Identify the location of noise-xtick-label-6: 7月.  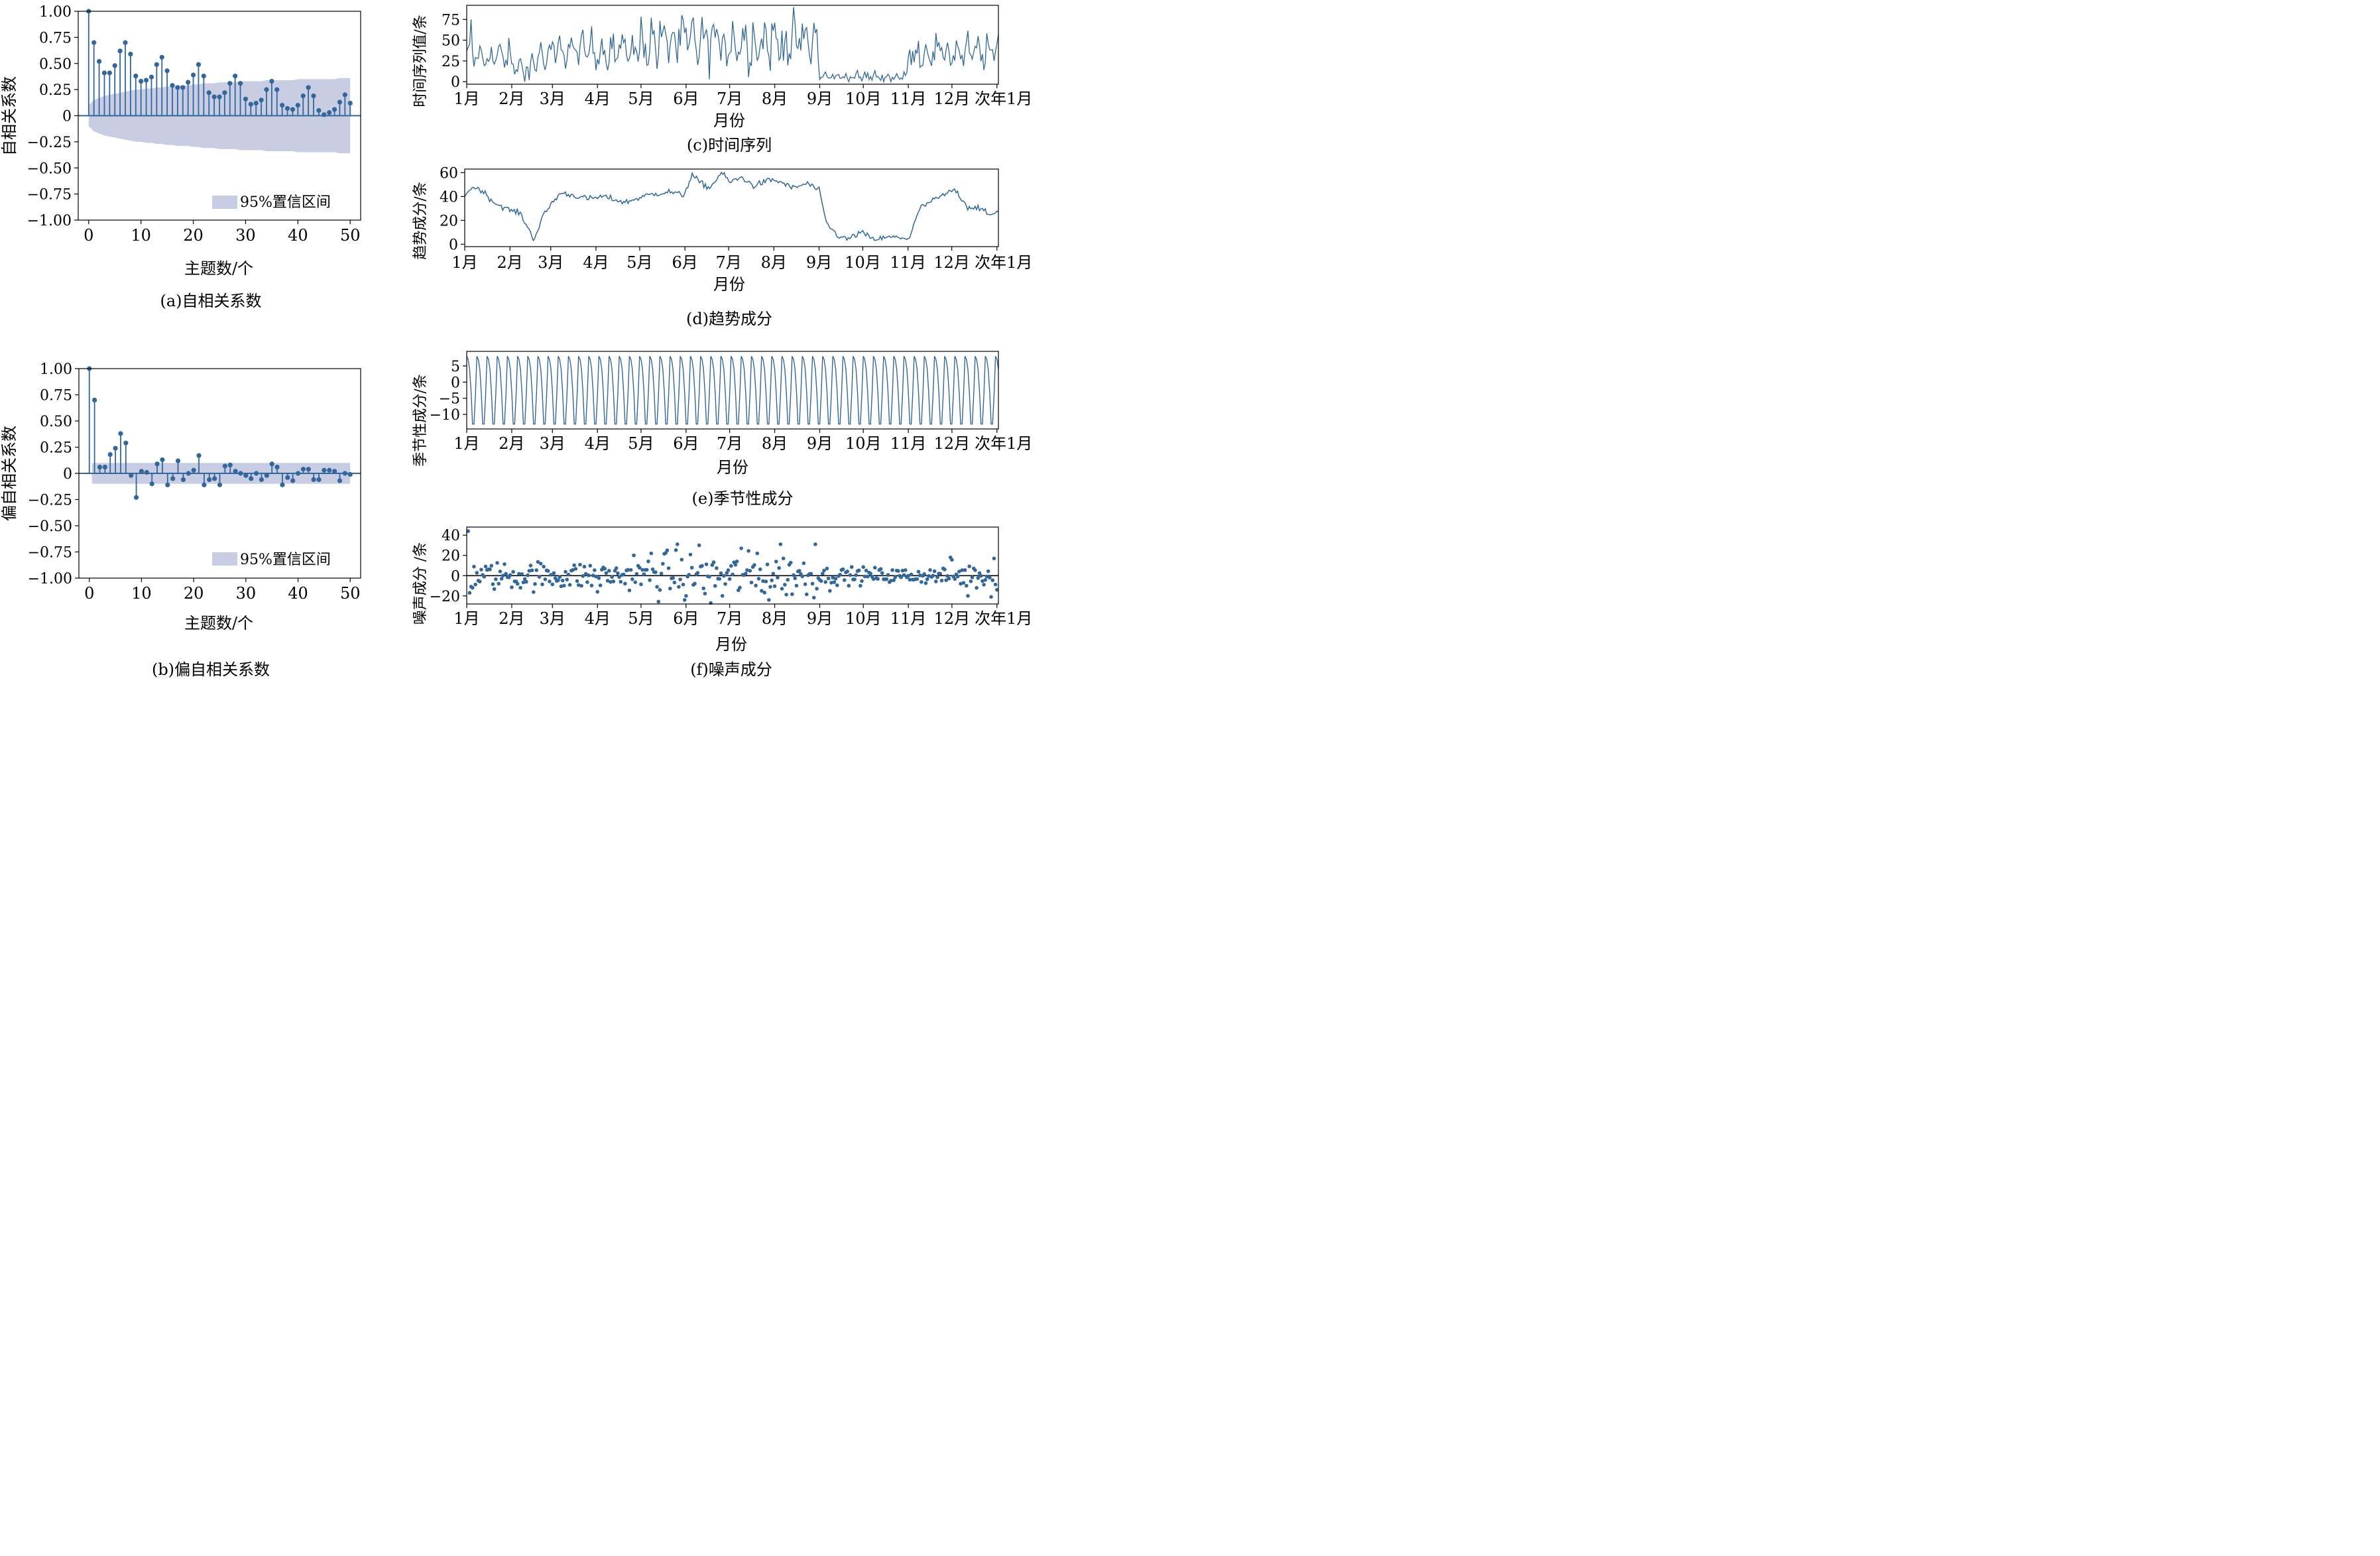
(730, 618).